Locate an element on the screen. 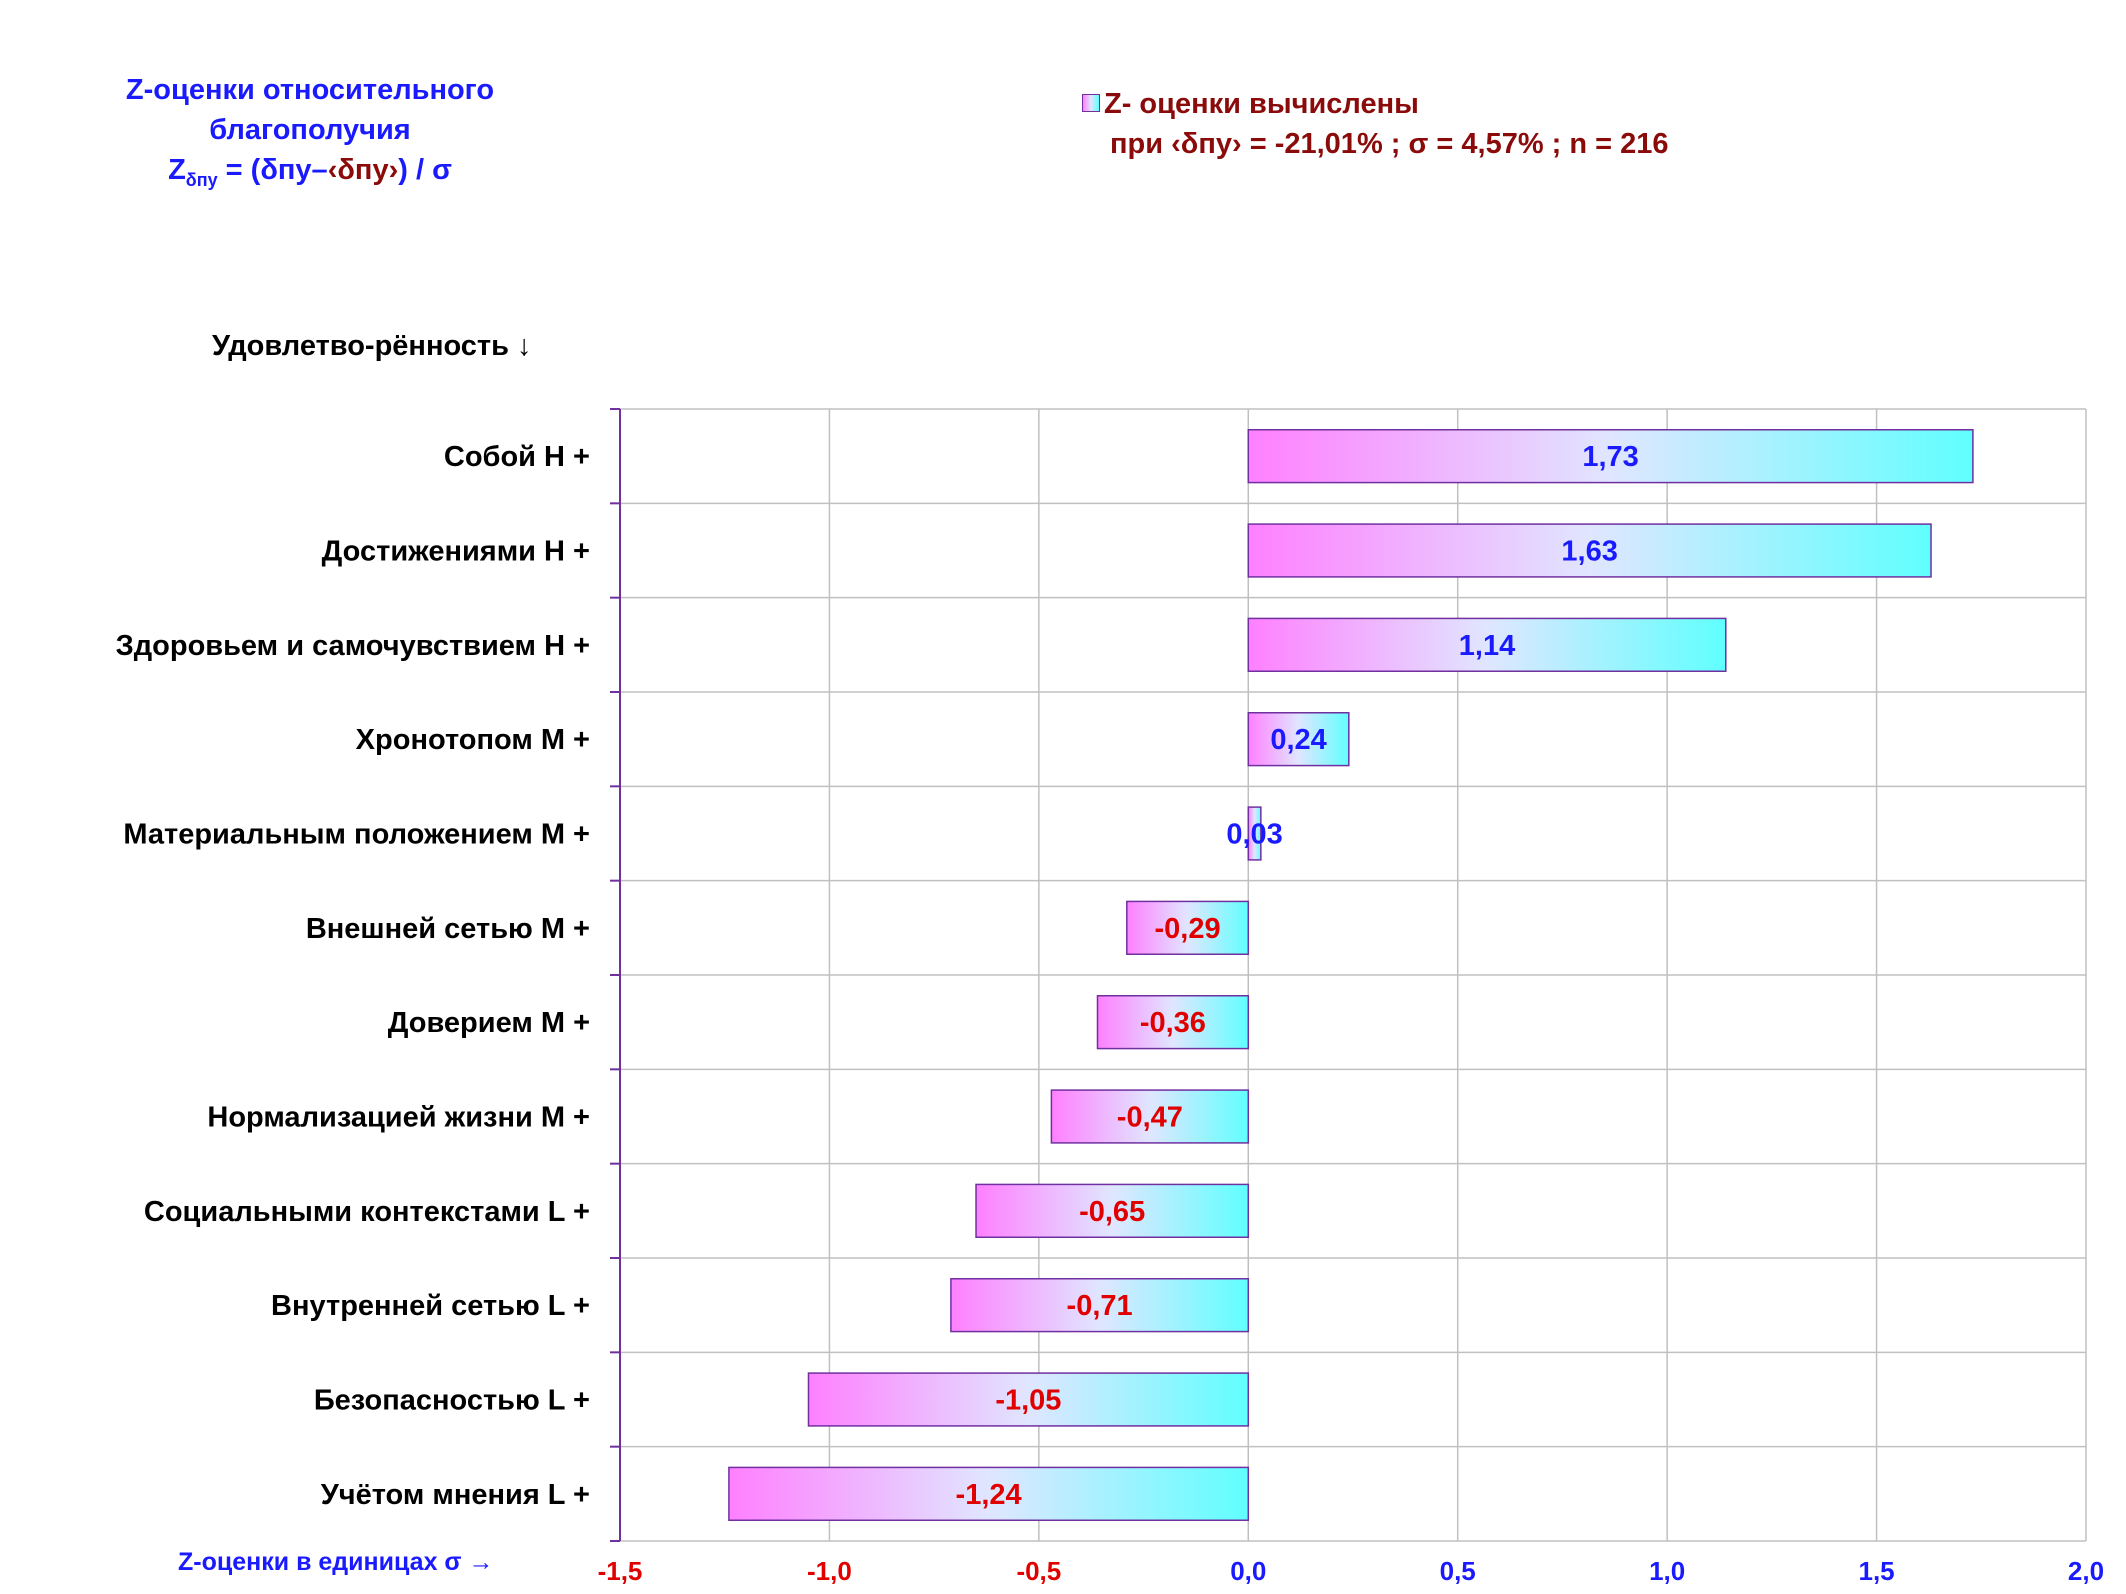 The height and width of the screenshot is (1594, 2126). x-tick-label: -0,5 is located at coordinates (1038, 1571).